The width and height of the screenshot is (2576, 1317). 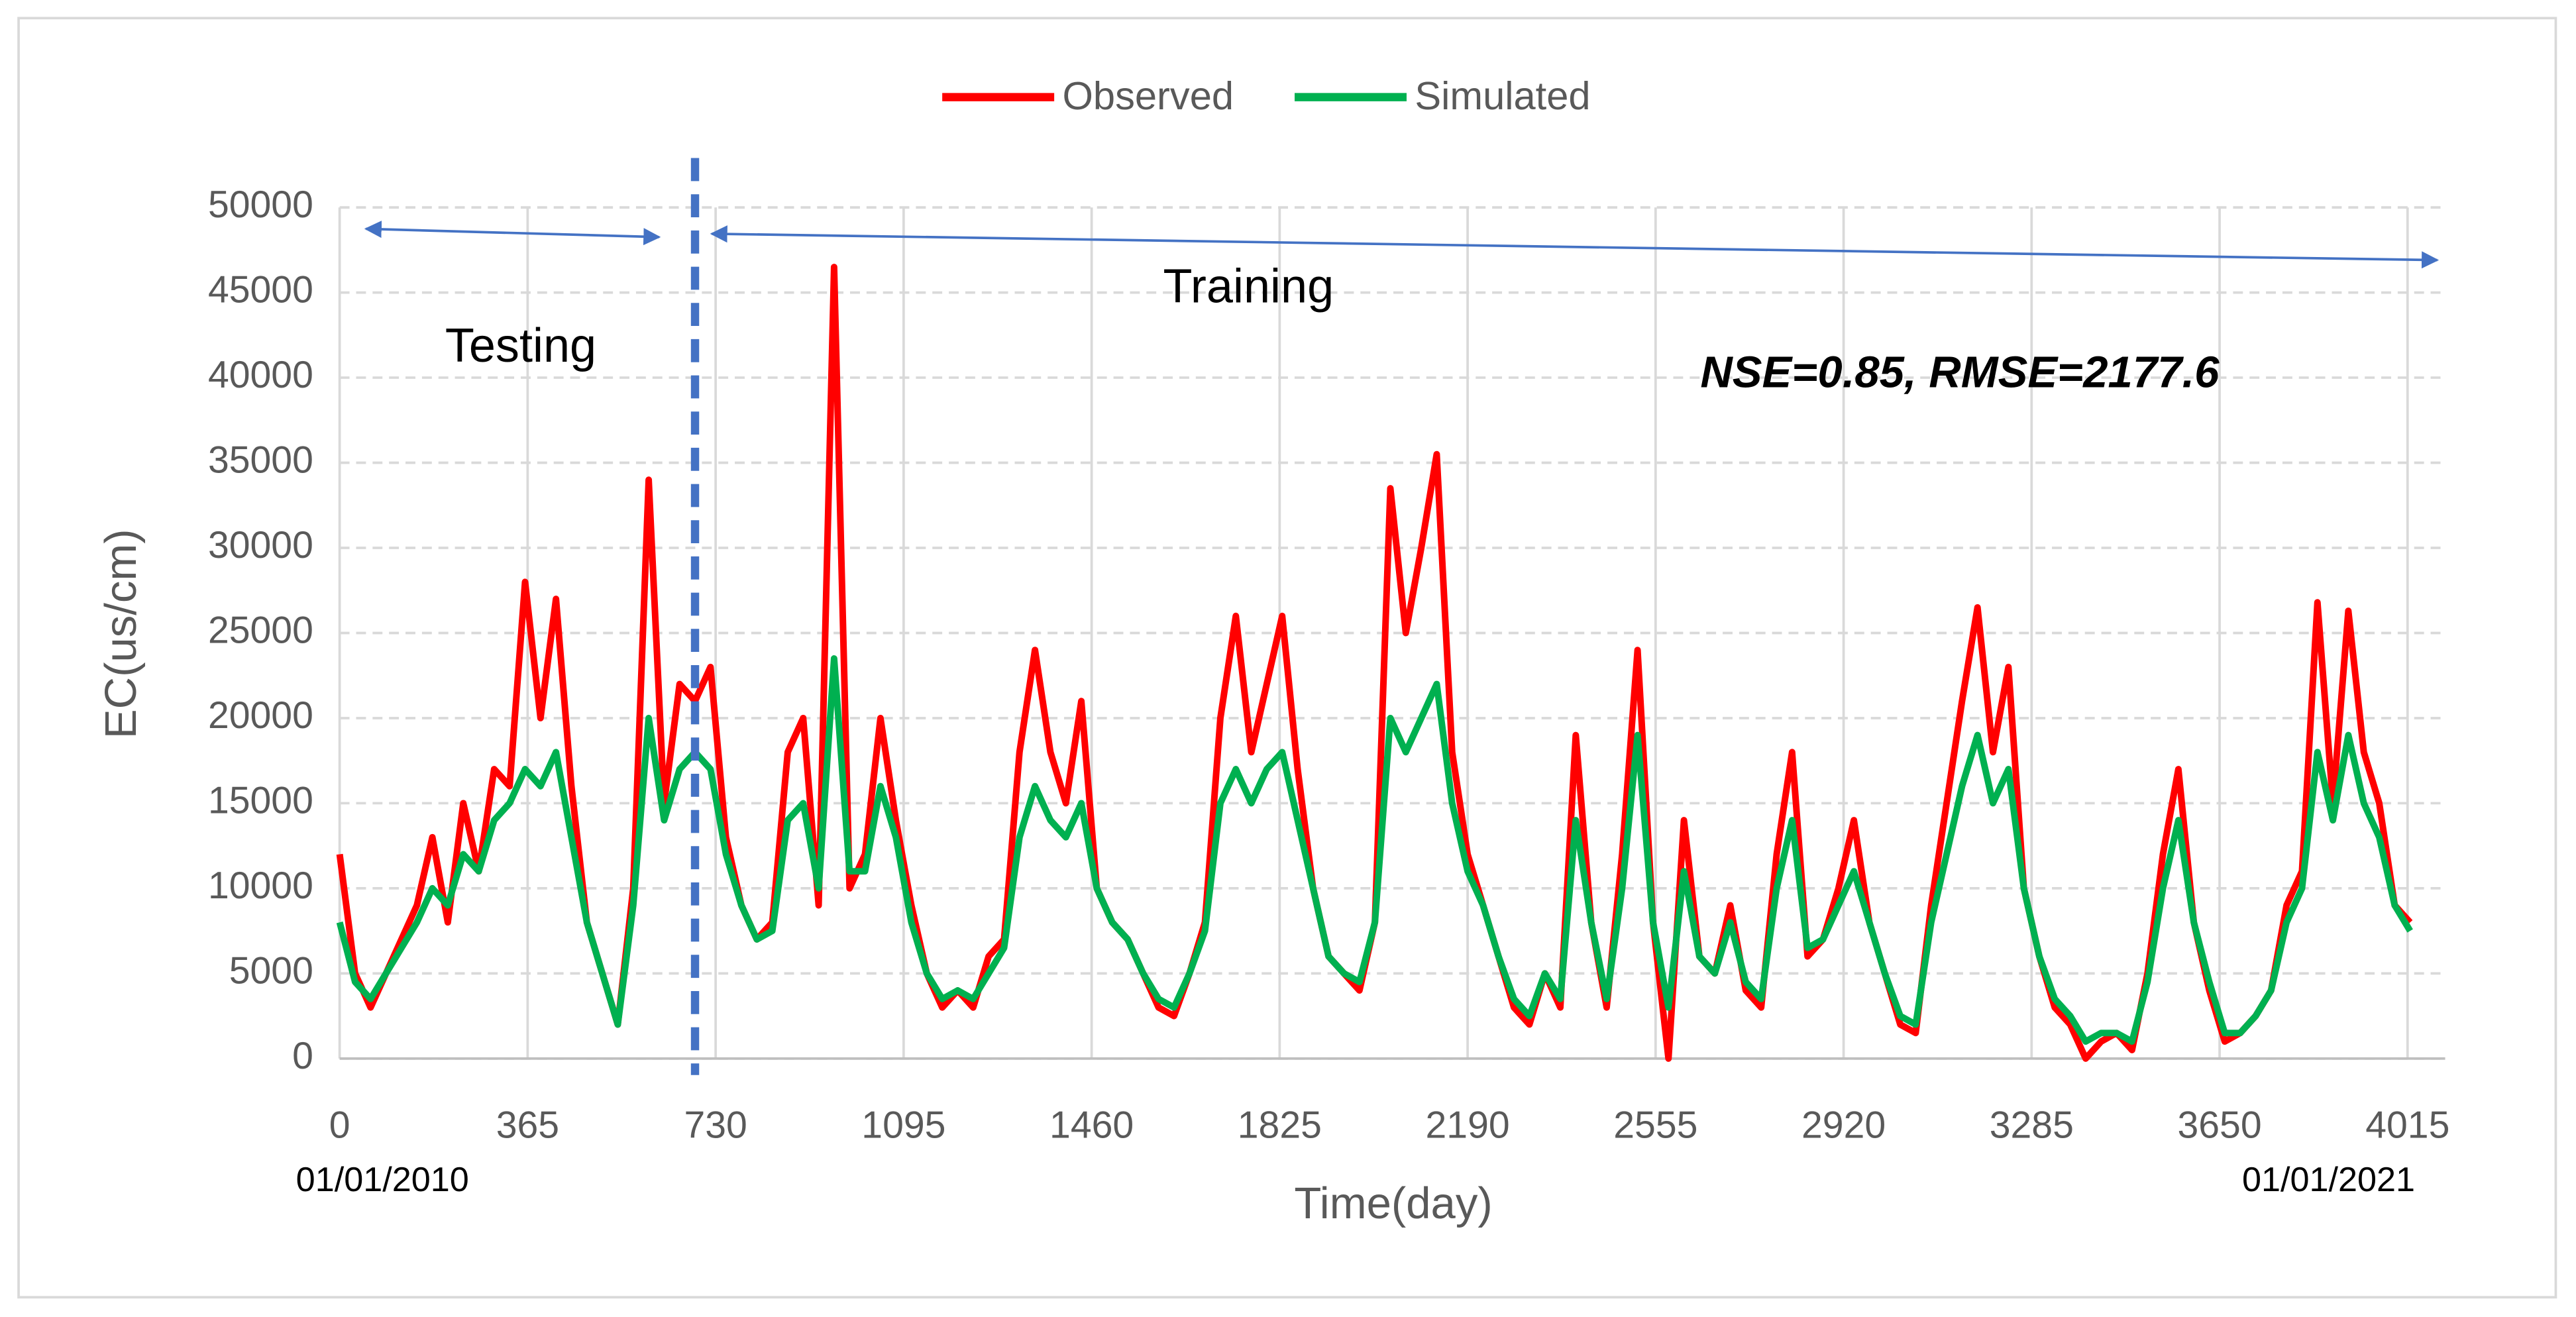 What do you see at coordinates (339, 1125) in the screenshot?
I see `x-tick-label: 0` at bounding box center [339, 1125].